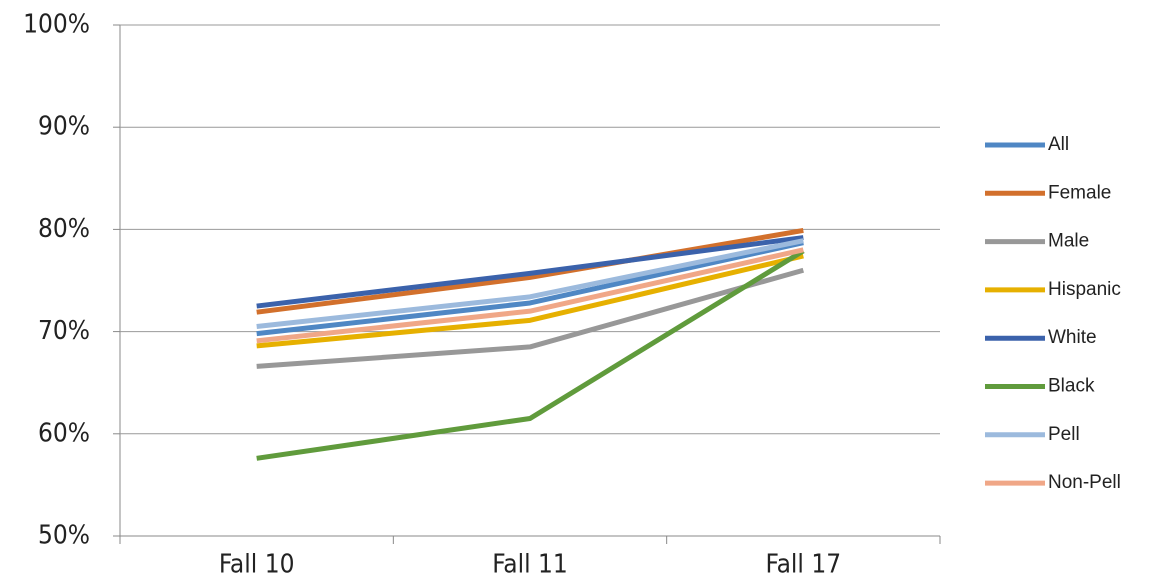 The width and height of the screenshot is (1154, 582). Describe the element at coordinates (64, 536) in the screenshot. I see `y-tick-label: 50%` at that location.